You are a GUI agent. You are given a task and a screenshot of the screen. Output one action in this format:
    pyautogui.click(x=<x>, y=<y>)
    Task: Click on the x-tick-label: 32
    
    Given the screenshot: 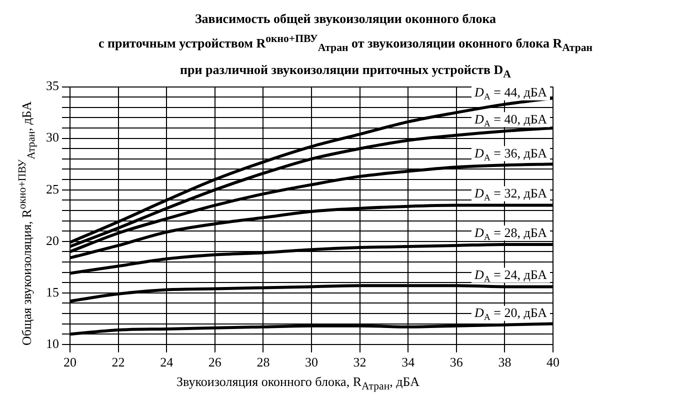 What is the action you would take?
    pyautogui.click(x=359, y=362)
    